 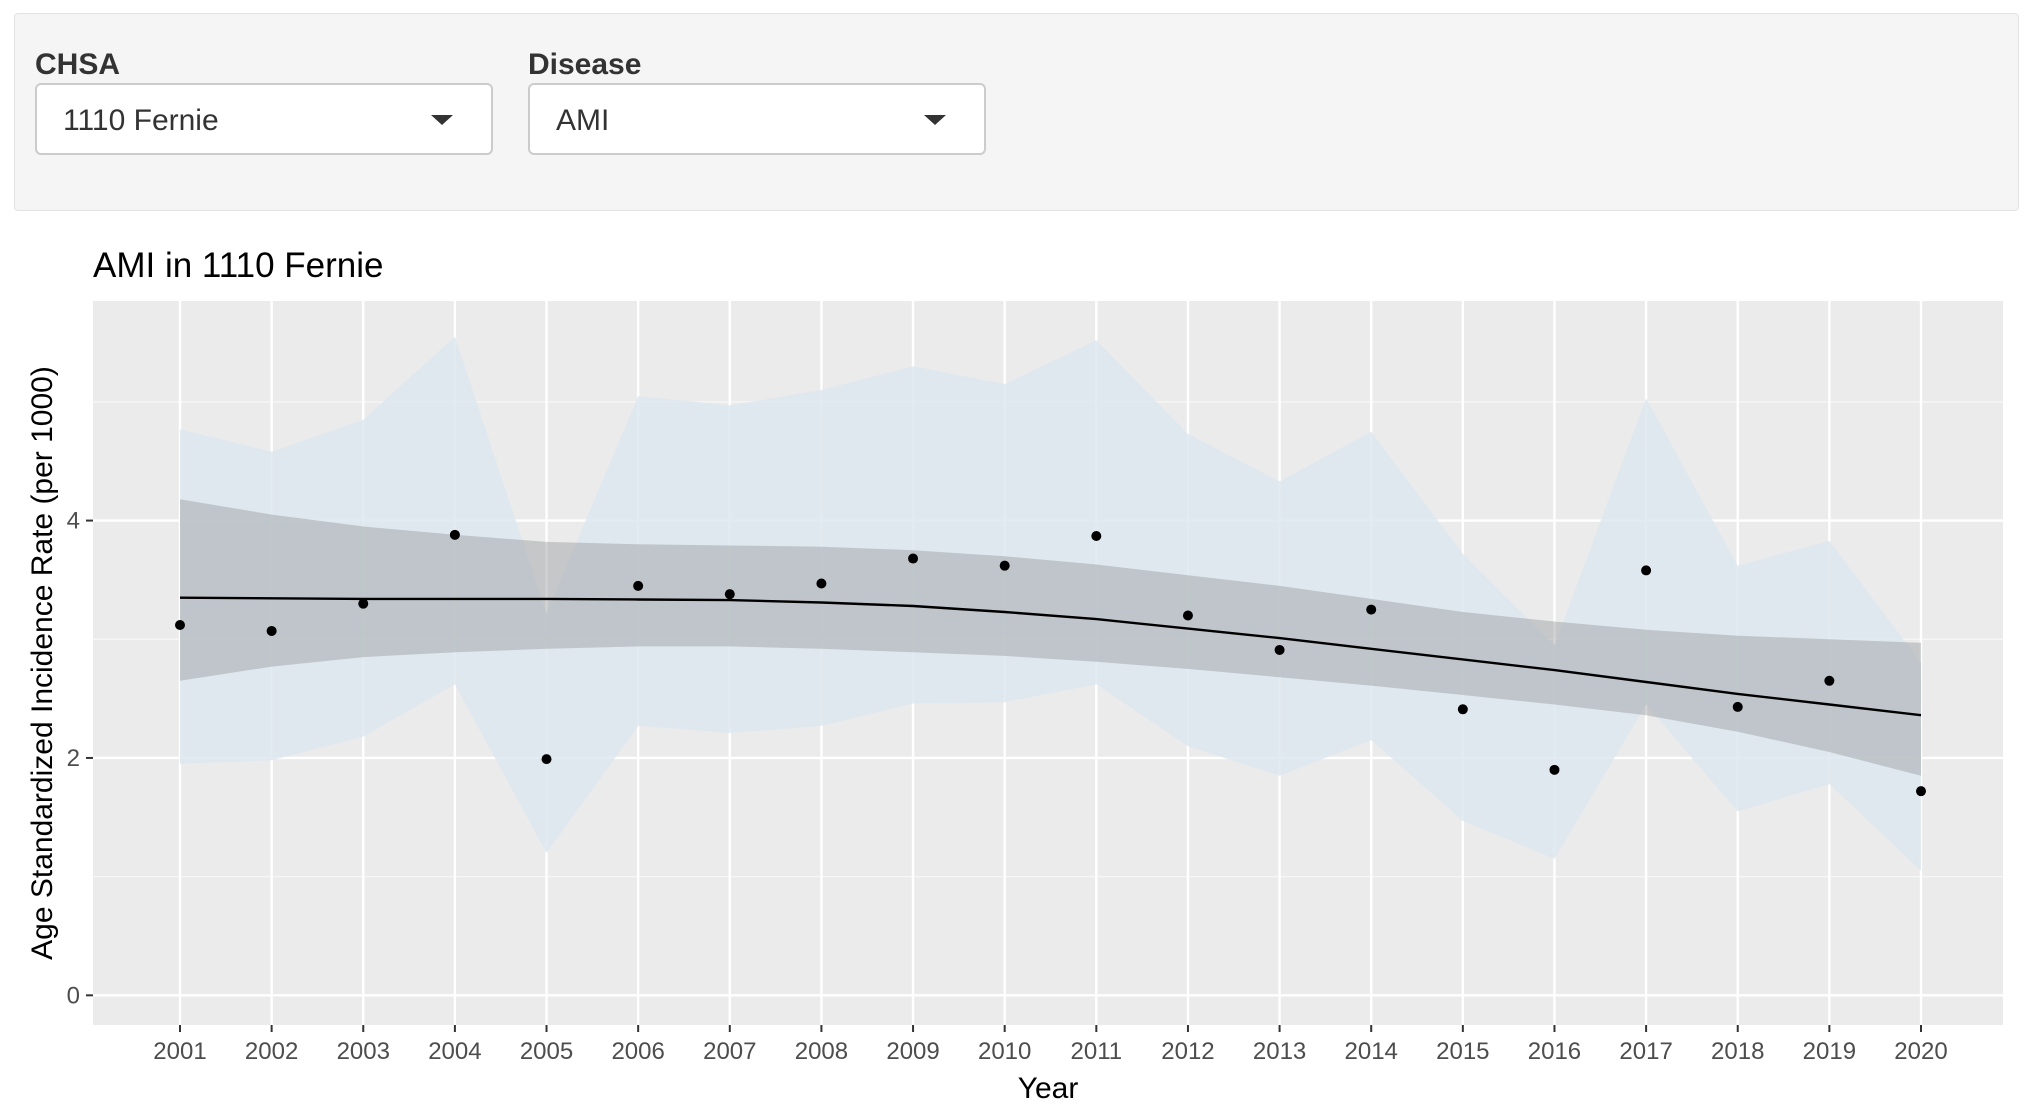 I want to click on smooth-line-layer, so click(x=1050, y=656).